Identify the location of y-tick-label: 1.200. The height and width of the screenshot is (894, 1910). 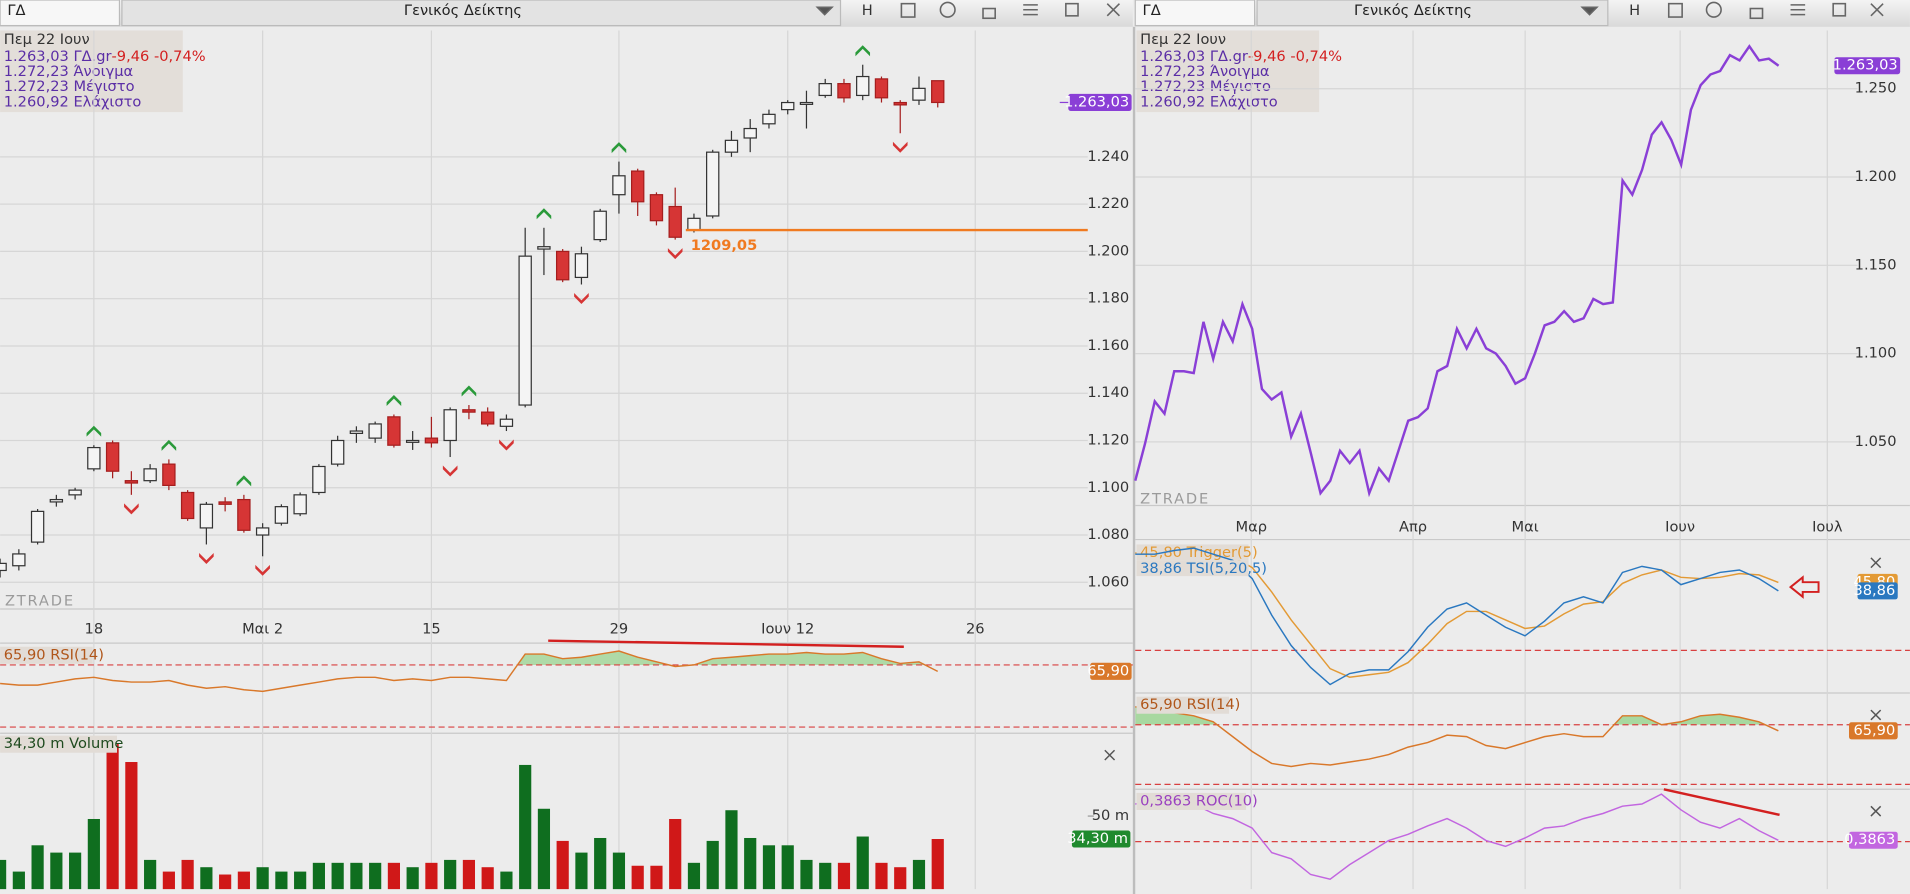
(1876, 176).